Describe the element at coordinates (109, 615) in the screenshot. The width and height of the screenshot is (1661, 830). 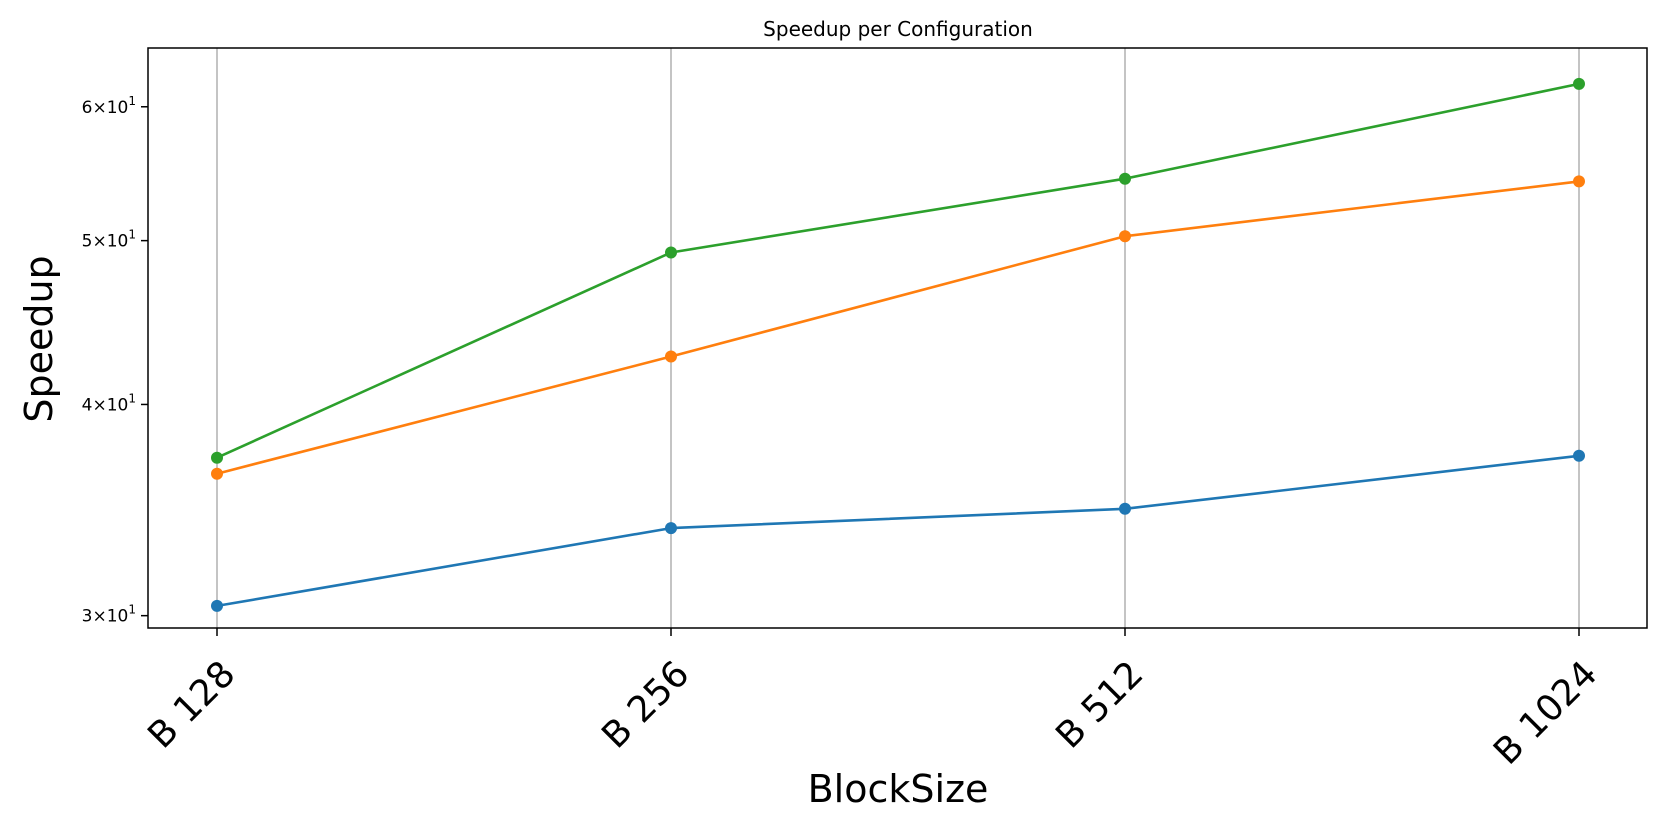
I see `y-tick-label: 3×10¹` at that location.